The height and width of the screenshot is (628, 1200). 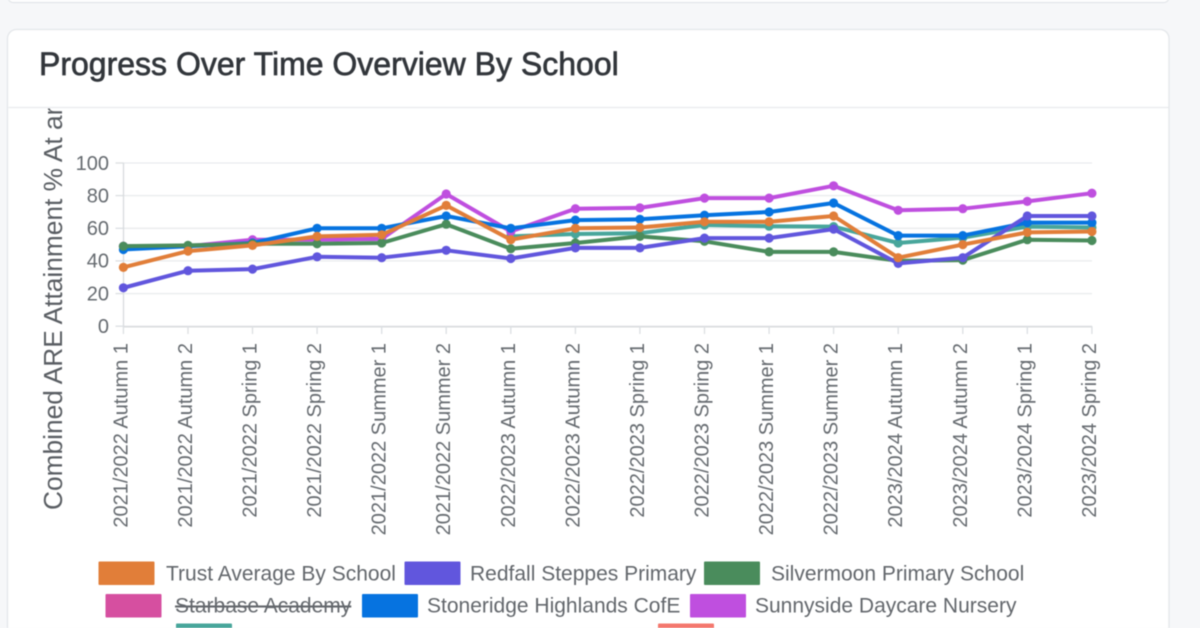 What do you see at coordinates (98, 196) in the screenshot?
I see `svg-text: 80` at bounding box center [98, 196].